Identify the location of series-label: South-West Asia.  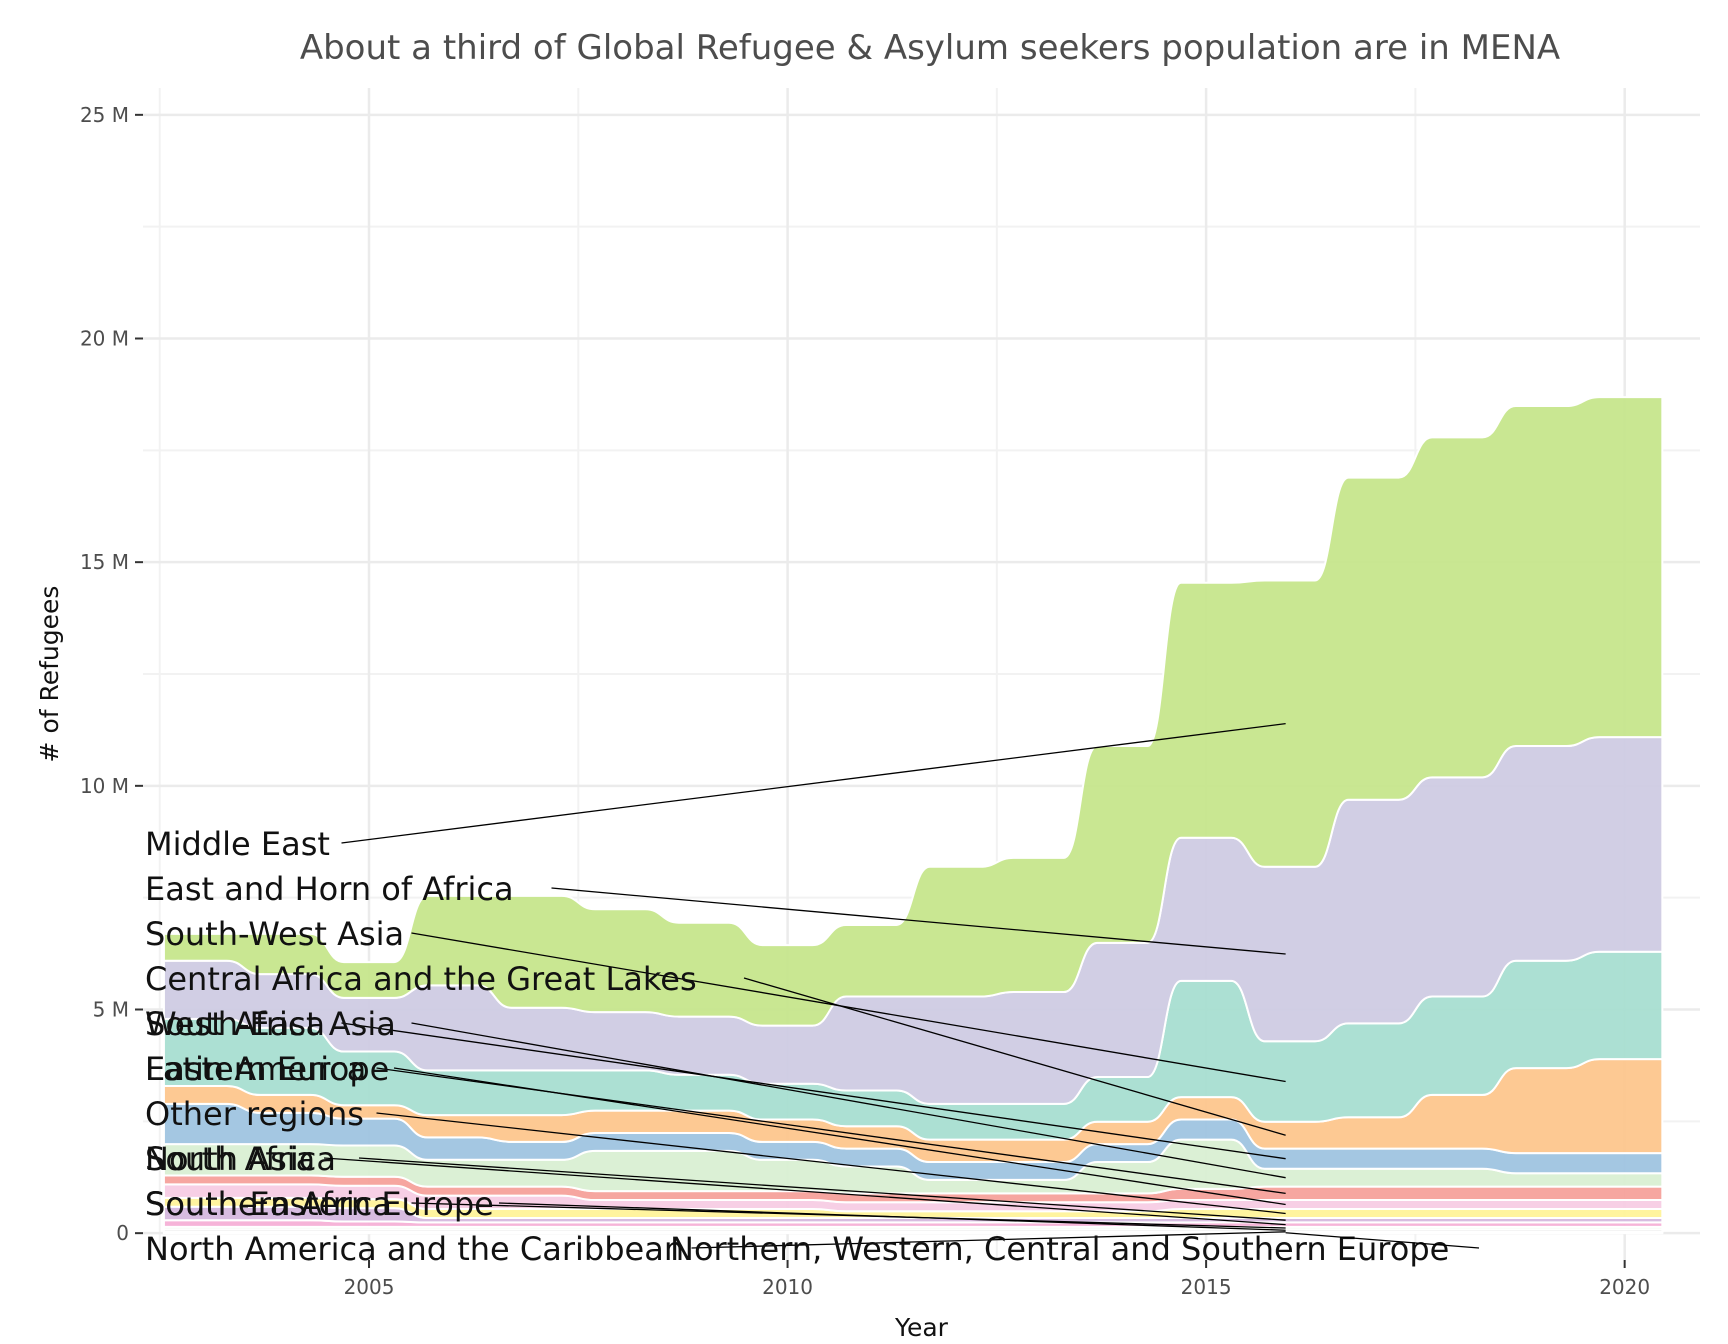
(274, 934).